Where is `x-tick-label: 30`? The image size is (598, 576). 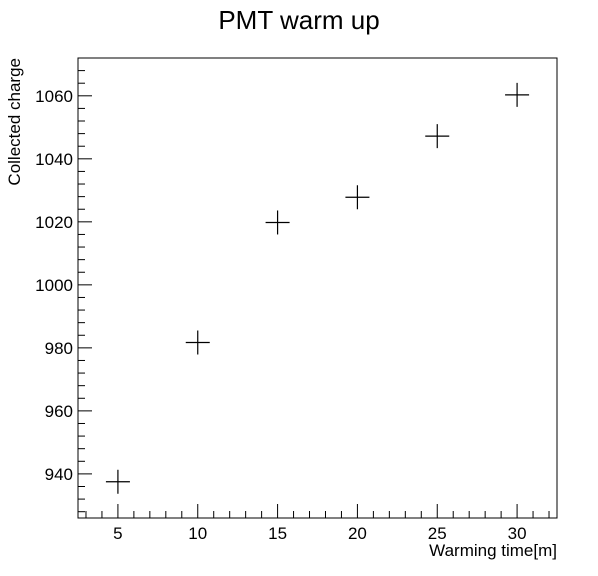 x-tick-label: 30 is located at coordinates (517, 533).